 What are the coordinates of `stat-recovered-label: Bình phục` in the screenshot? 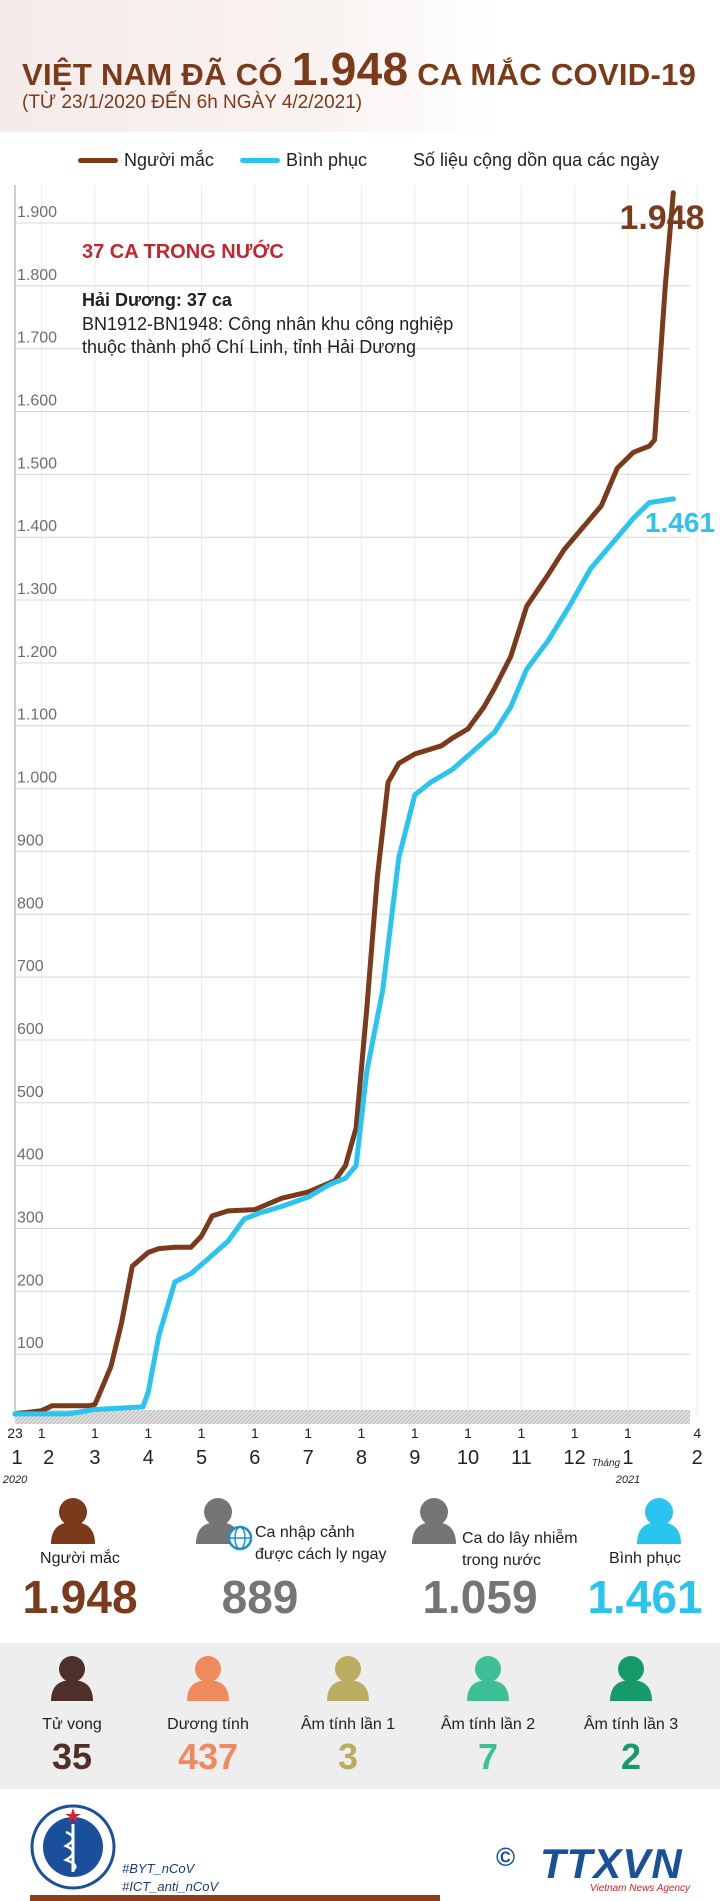 It's located at (645, 1558).